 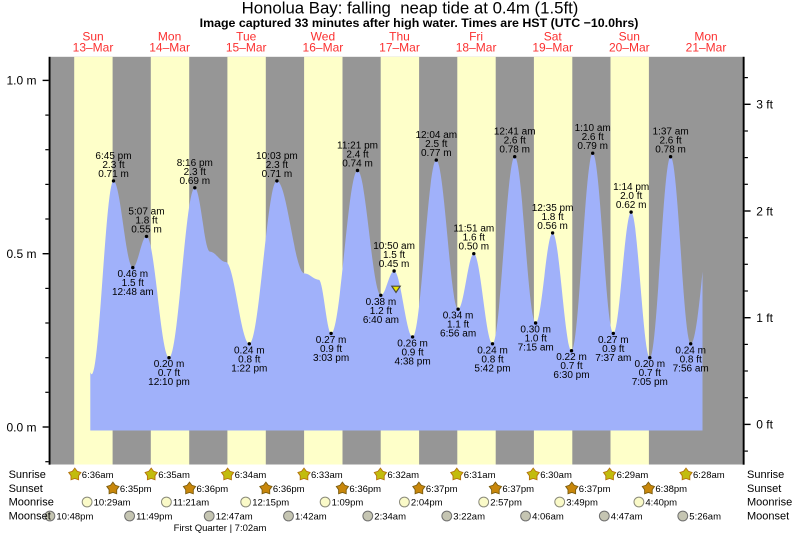 I want to click on svg-text: Sun, so click(x=92, y=37).